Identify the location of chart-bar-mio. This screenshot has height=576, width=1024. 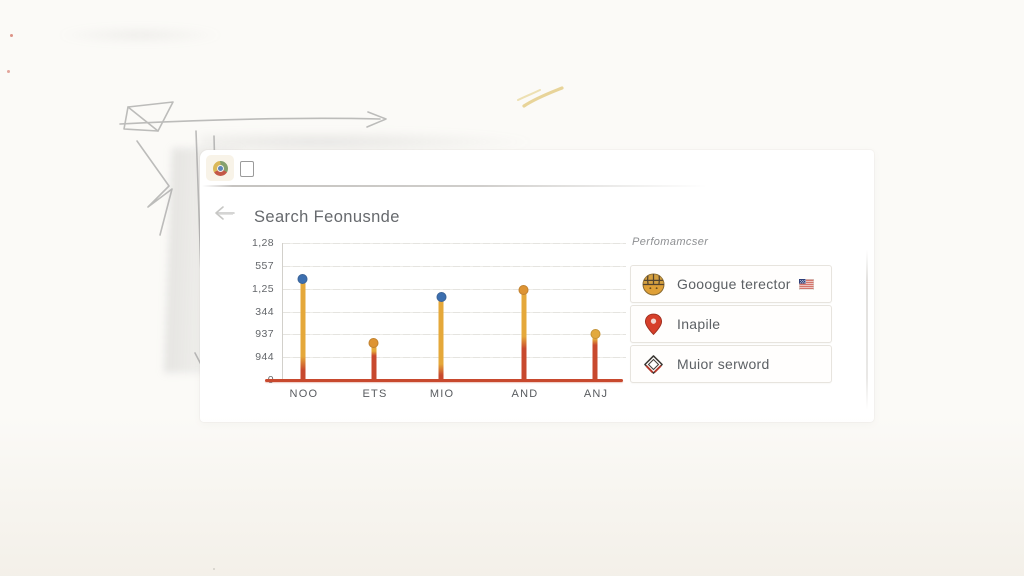
(441, 336).